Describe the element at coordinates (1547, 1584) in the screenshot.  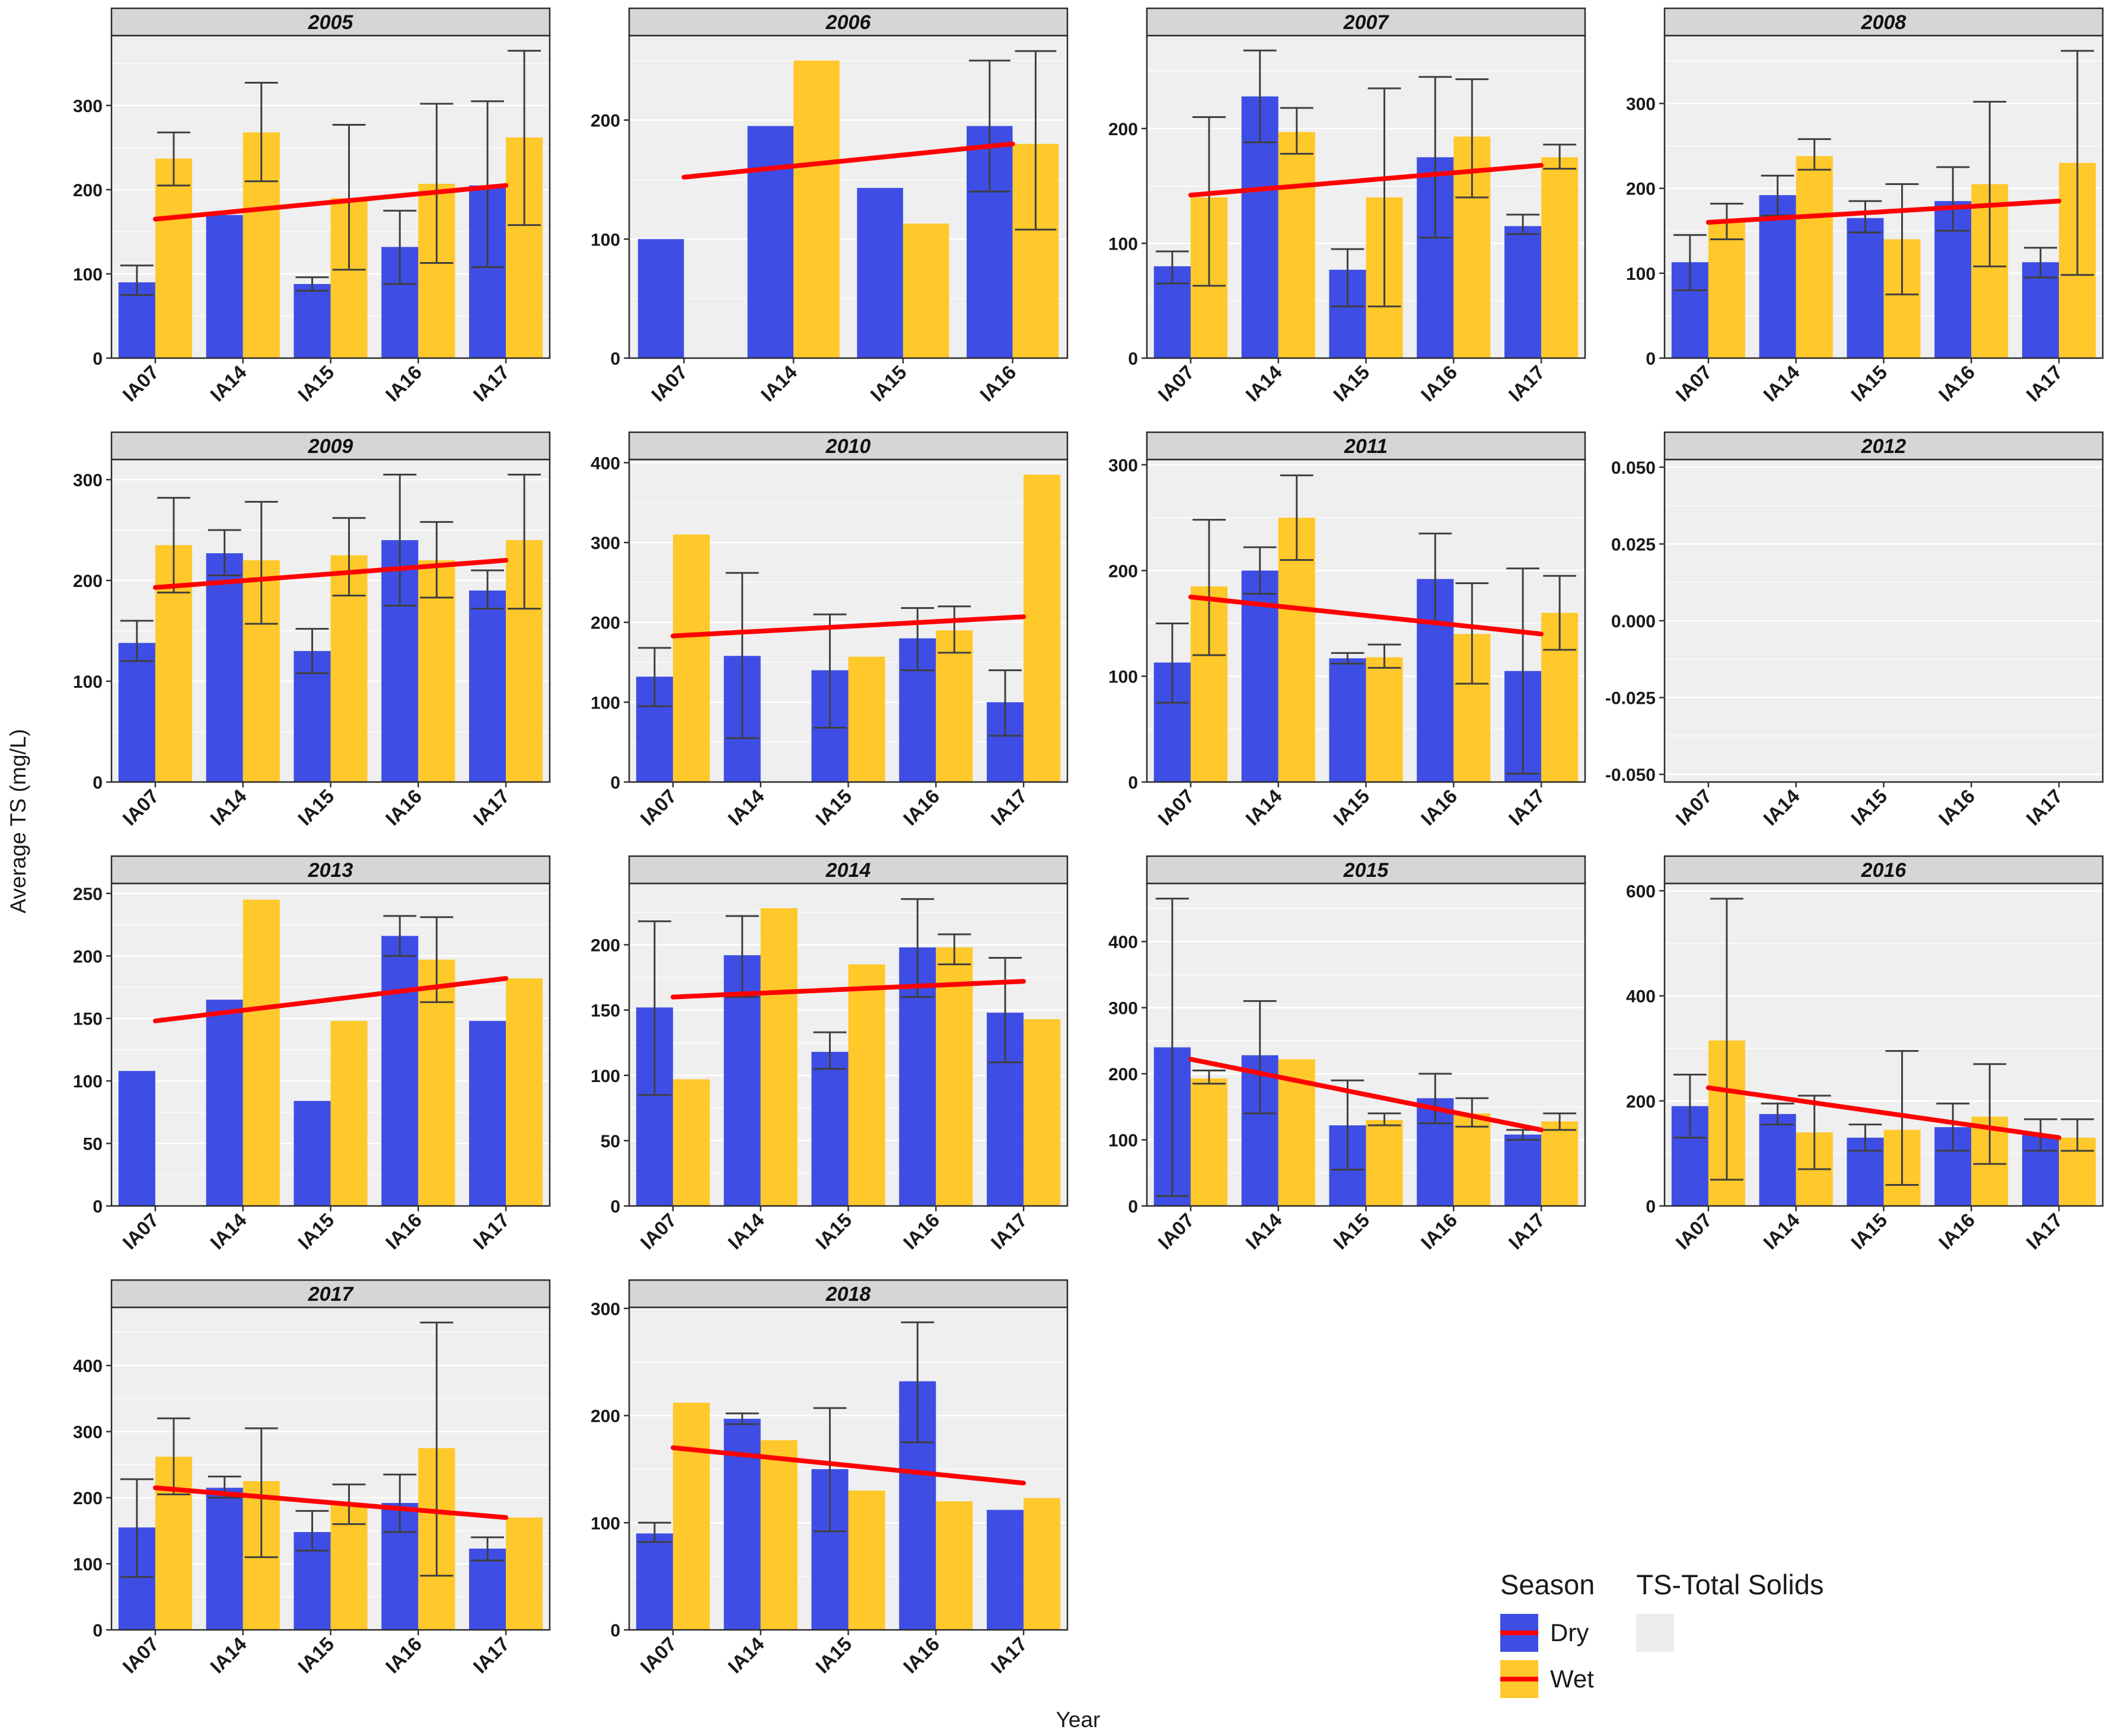
I see `legend-season-title: Season` at that location.